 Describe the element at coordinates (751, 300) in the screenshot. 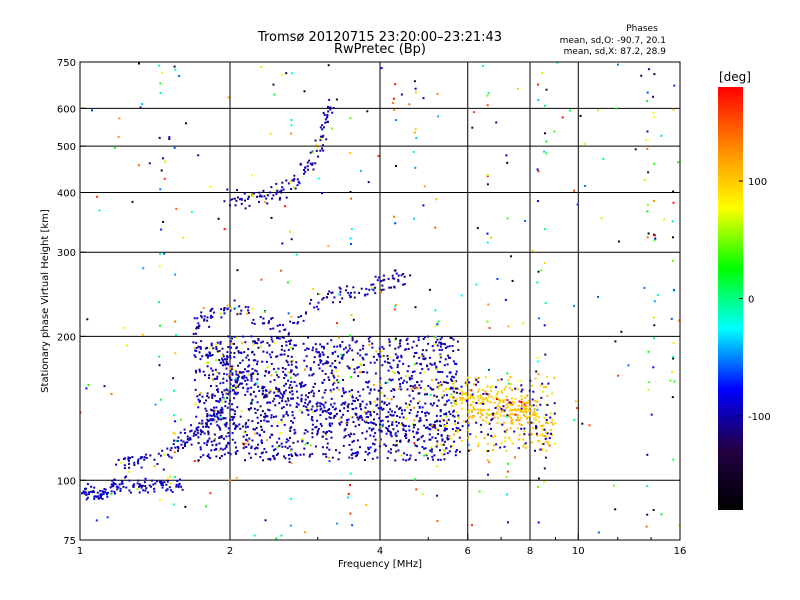

I see `colorbar-tick-label: 0` at that location.